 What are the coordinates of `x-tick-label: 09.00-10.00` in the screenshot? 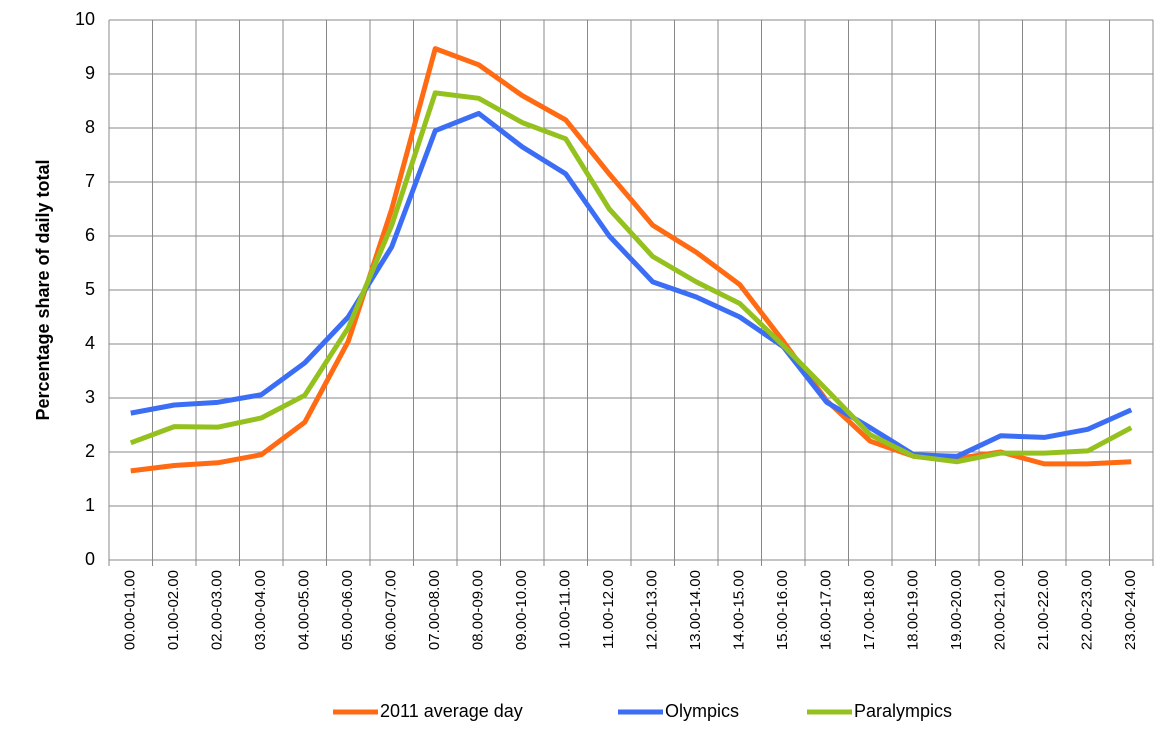 It's located at (521, 610).